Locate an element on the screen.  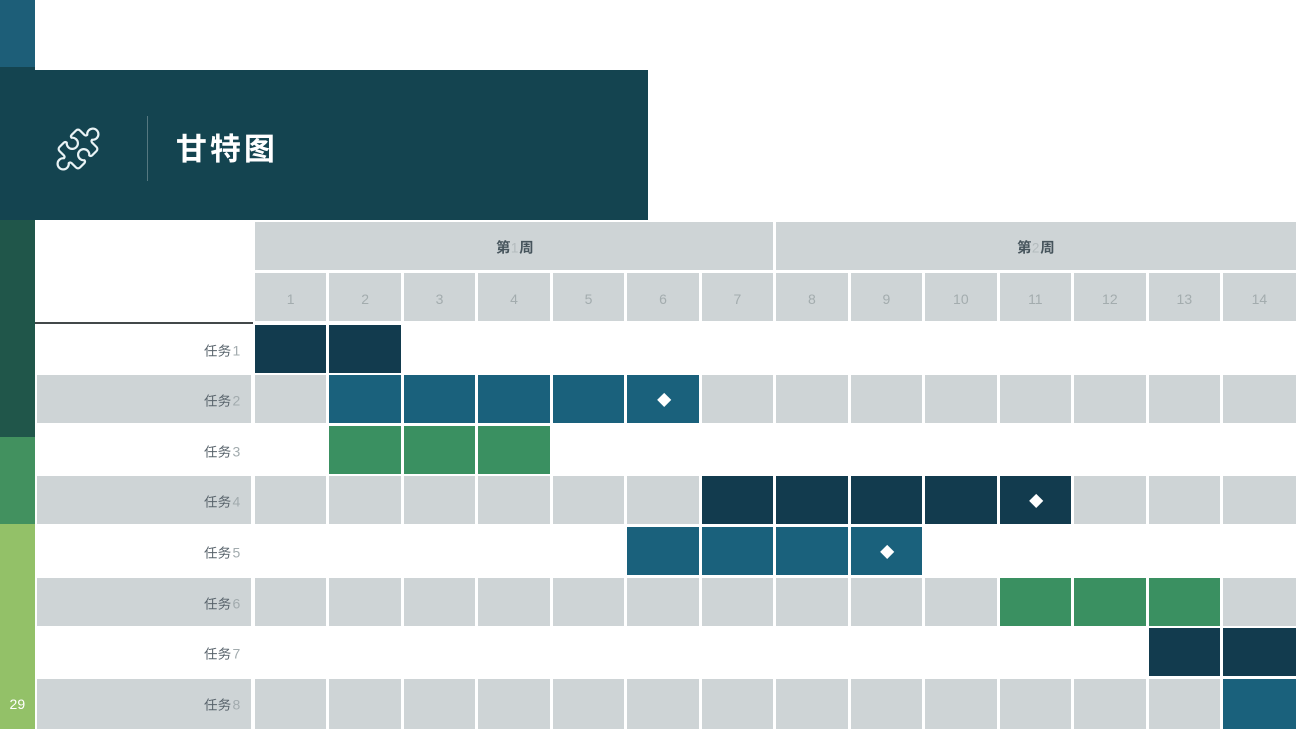
svg-text: 8 is located at coordinates (236, 704).